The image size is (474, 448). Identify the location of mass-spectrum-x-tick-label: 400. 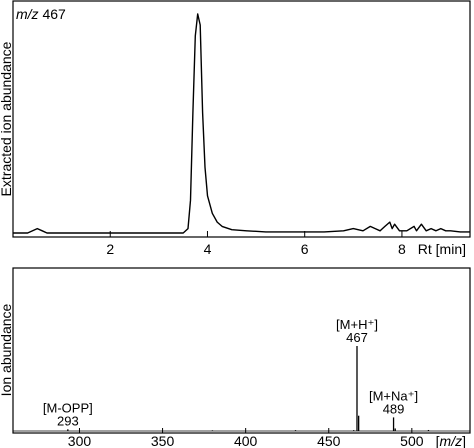
(246, 440).